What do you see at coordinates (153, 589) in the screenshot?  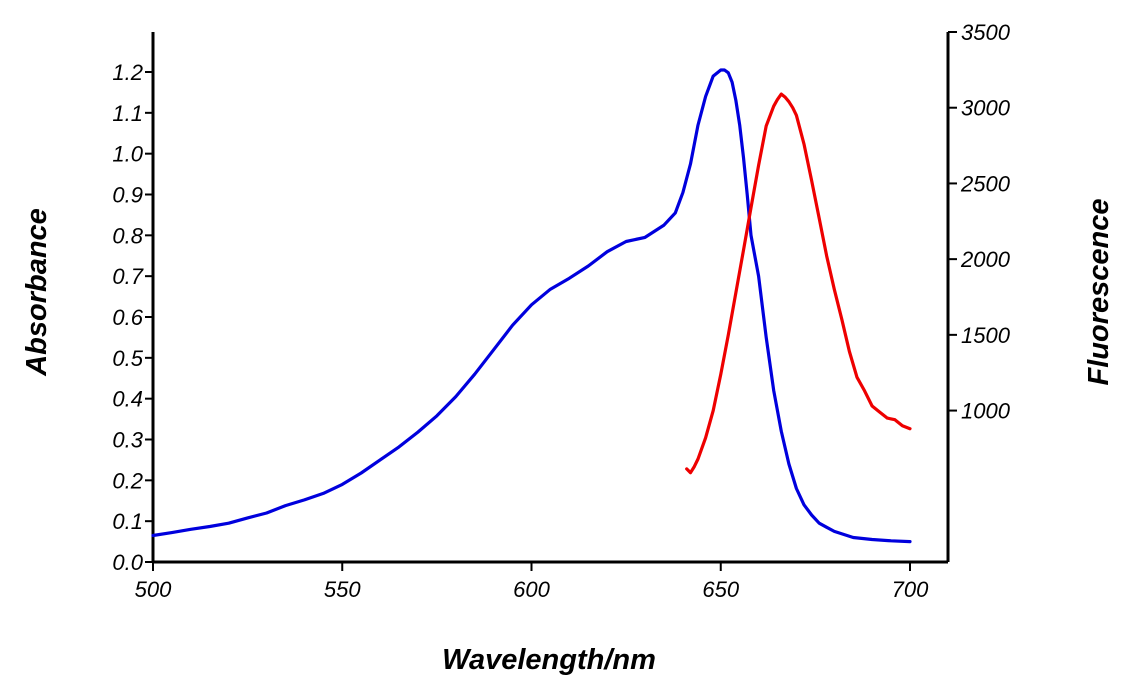 I see `x-tick-label: 500` at bounding box center [153, 589].